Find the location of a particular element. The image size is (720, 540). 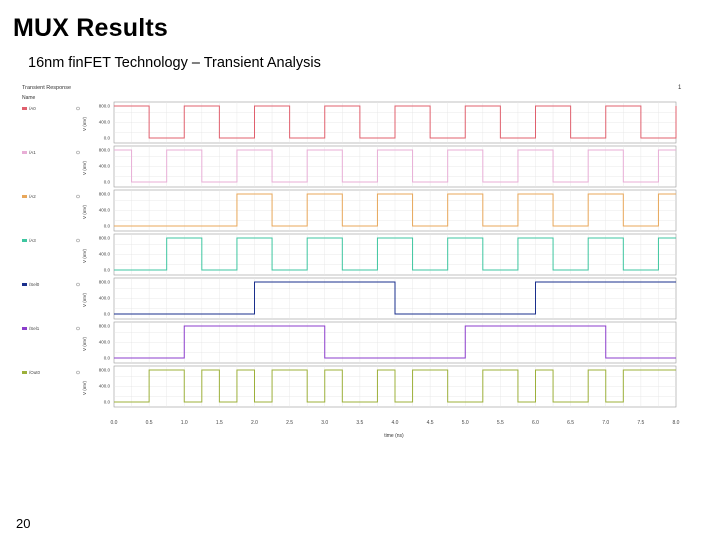

series-line-sel1 is located at coordinates (395, 342).